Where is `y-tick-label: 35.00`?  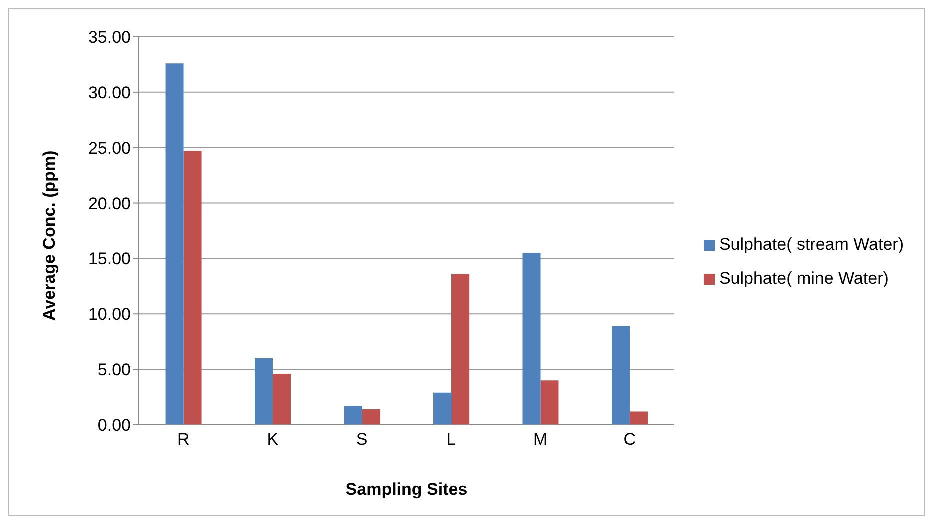
y-tick-label: 35.00 is located at coordinates (109, 38).